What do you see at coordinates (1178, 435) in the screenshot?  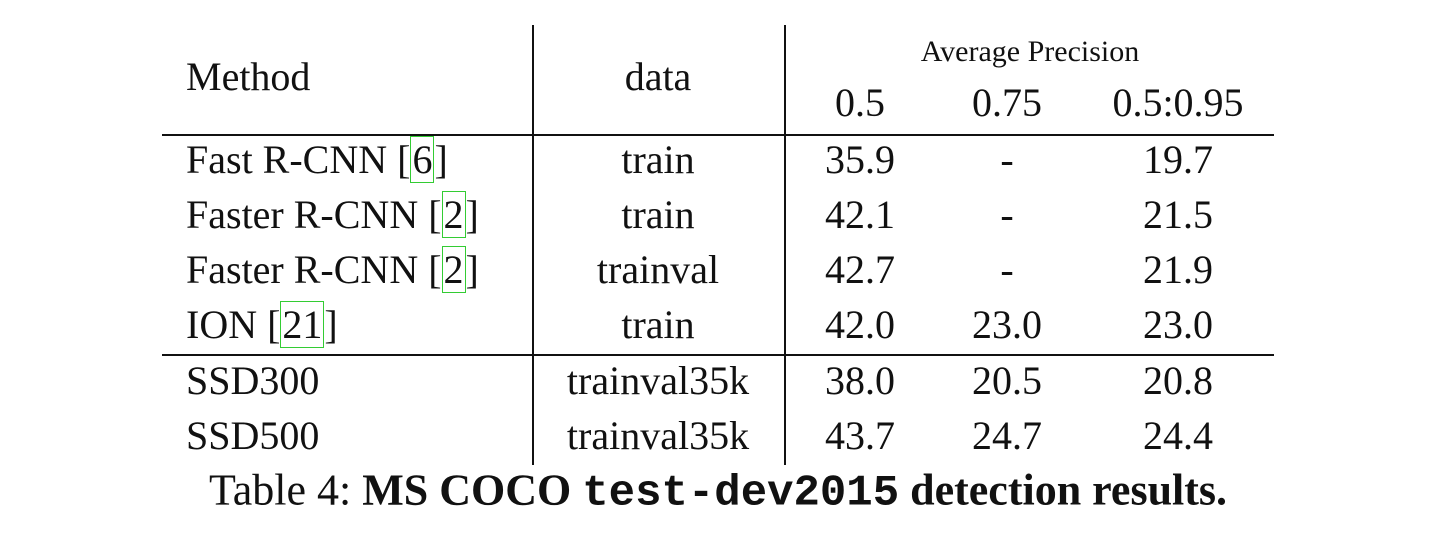 I see `value-cell: 24.4` at bounding box center [1178, 435].